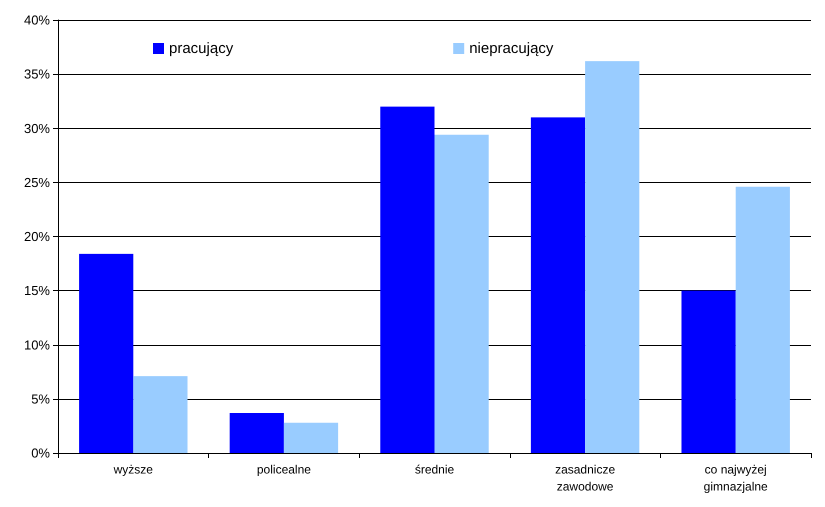 The height and width of the screenshot is (507, 825). Describe the element at coordinates (40, 453) in the screenshot. I see `y-tick-label: 0%` at that location.